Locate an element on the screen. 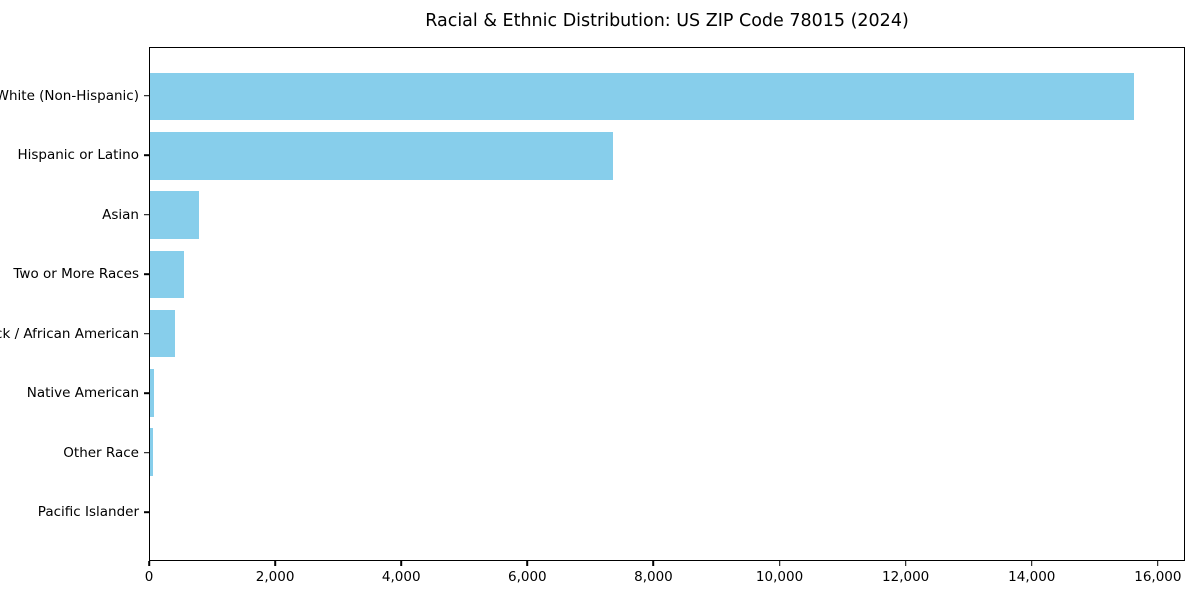  x-tick-label: 6,000 is located at coordinates (527, 577).